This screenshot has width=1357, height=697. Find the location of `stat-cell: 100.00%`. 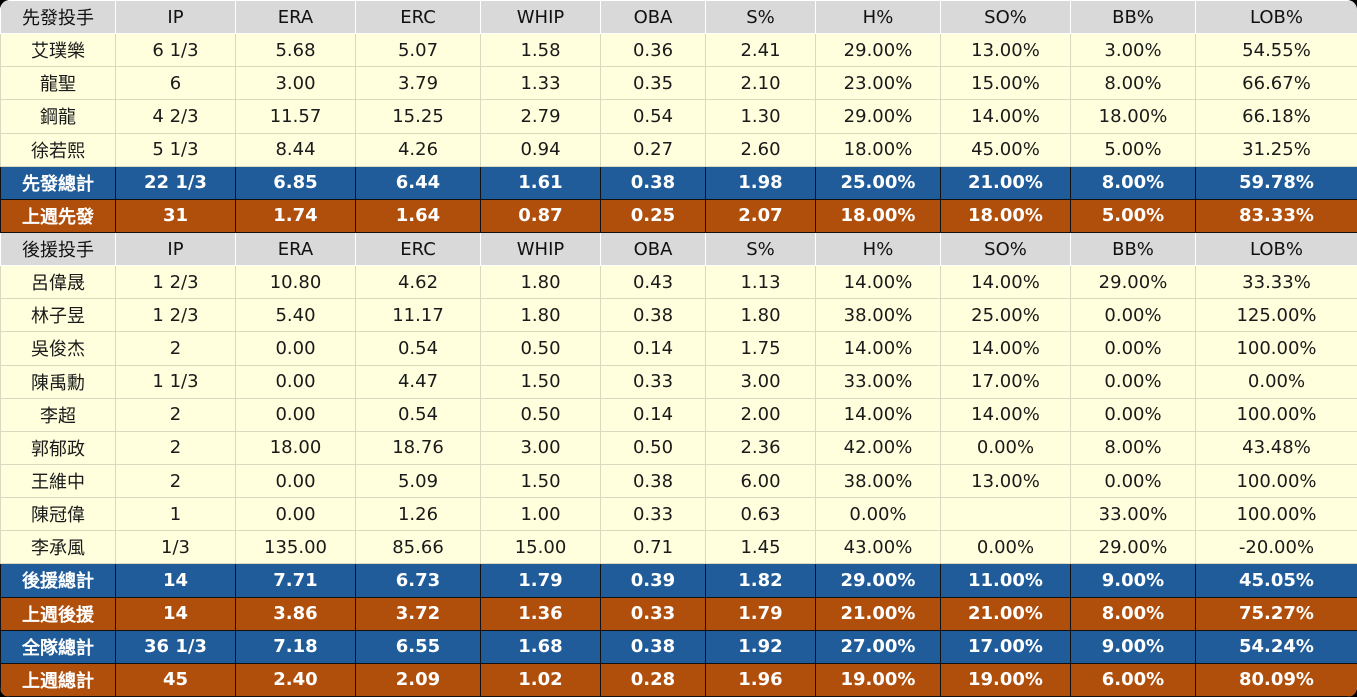

stat-cell: 100.00% is located at coordinates (1276, 481).